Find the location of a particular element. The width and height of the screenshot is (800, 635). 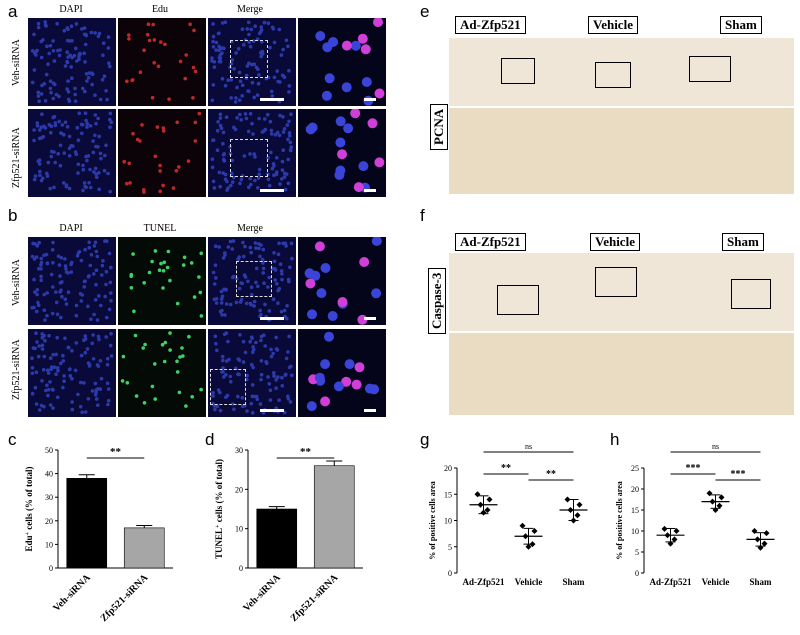

bar is located at coordinates (277, 538).